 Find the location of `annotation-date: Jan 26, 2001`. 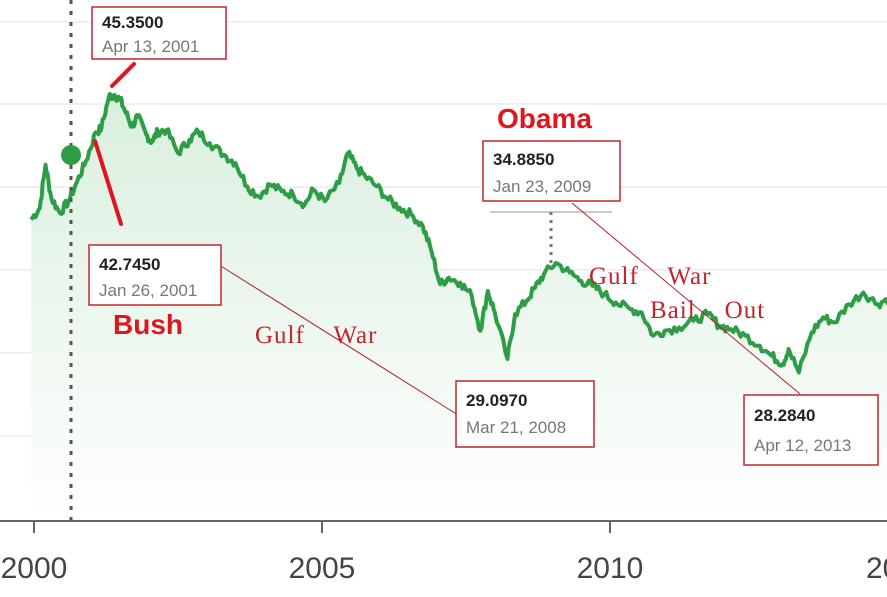

annotation-date: Jan 26, 2001 is located at coordinates (148, 290).